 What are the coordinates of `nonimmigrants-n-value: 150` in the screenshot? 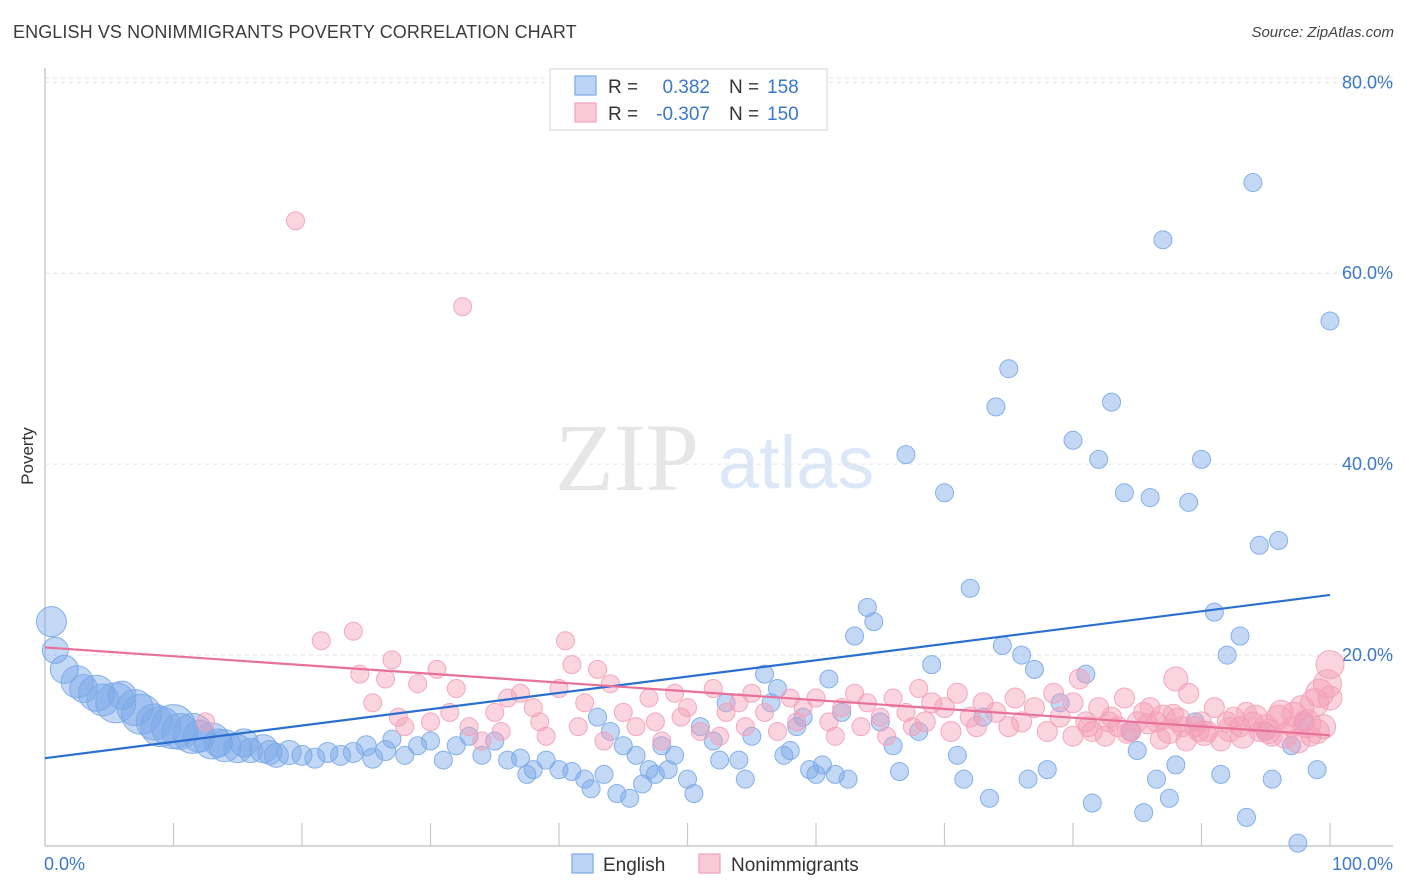 It's located at (783, 114).